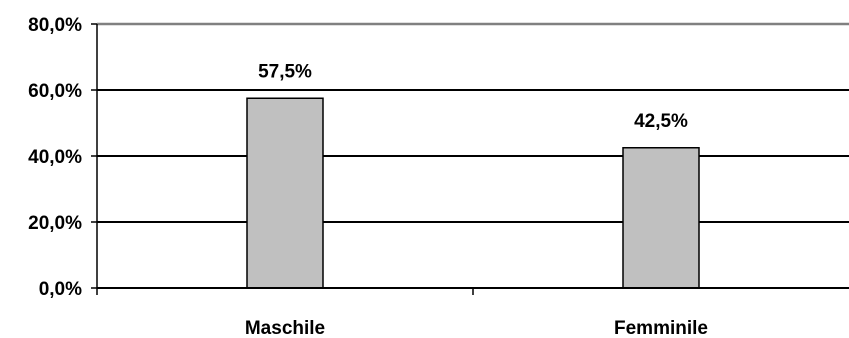 The height and width of the screenshot is (338, 849). I want to click on y-tick-label: 80,0%, so click(55, 25).